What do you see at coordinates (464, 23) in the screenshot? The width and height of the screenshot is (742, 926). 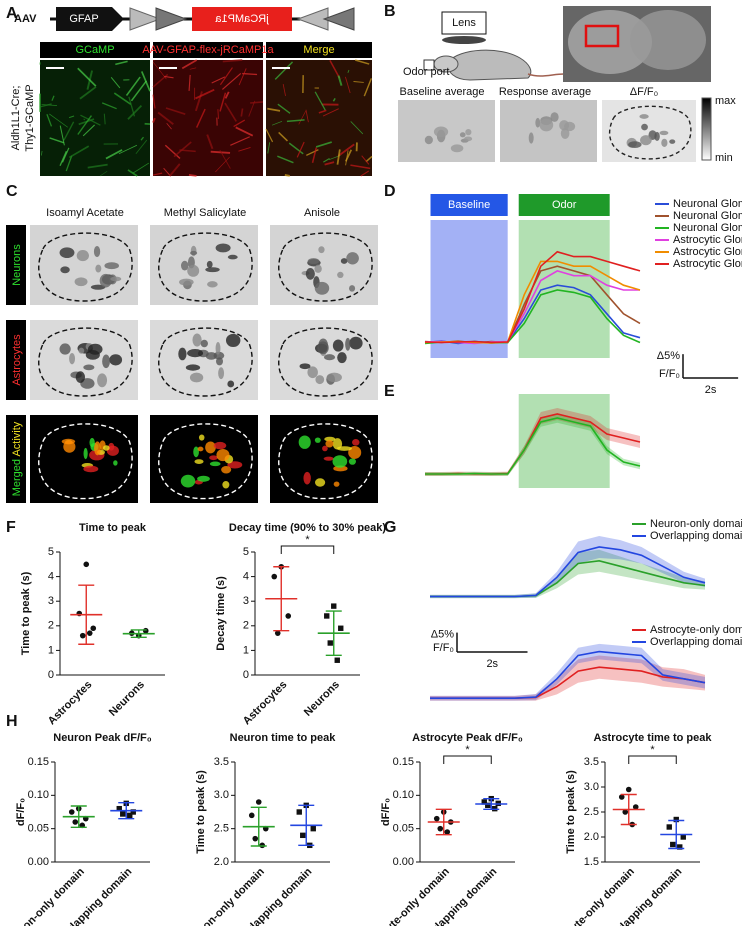 I see `lens-label: Lens` at bounding box center [464, 23].